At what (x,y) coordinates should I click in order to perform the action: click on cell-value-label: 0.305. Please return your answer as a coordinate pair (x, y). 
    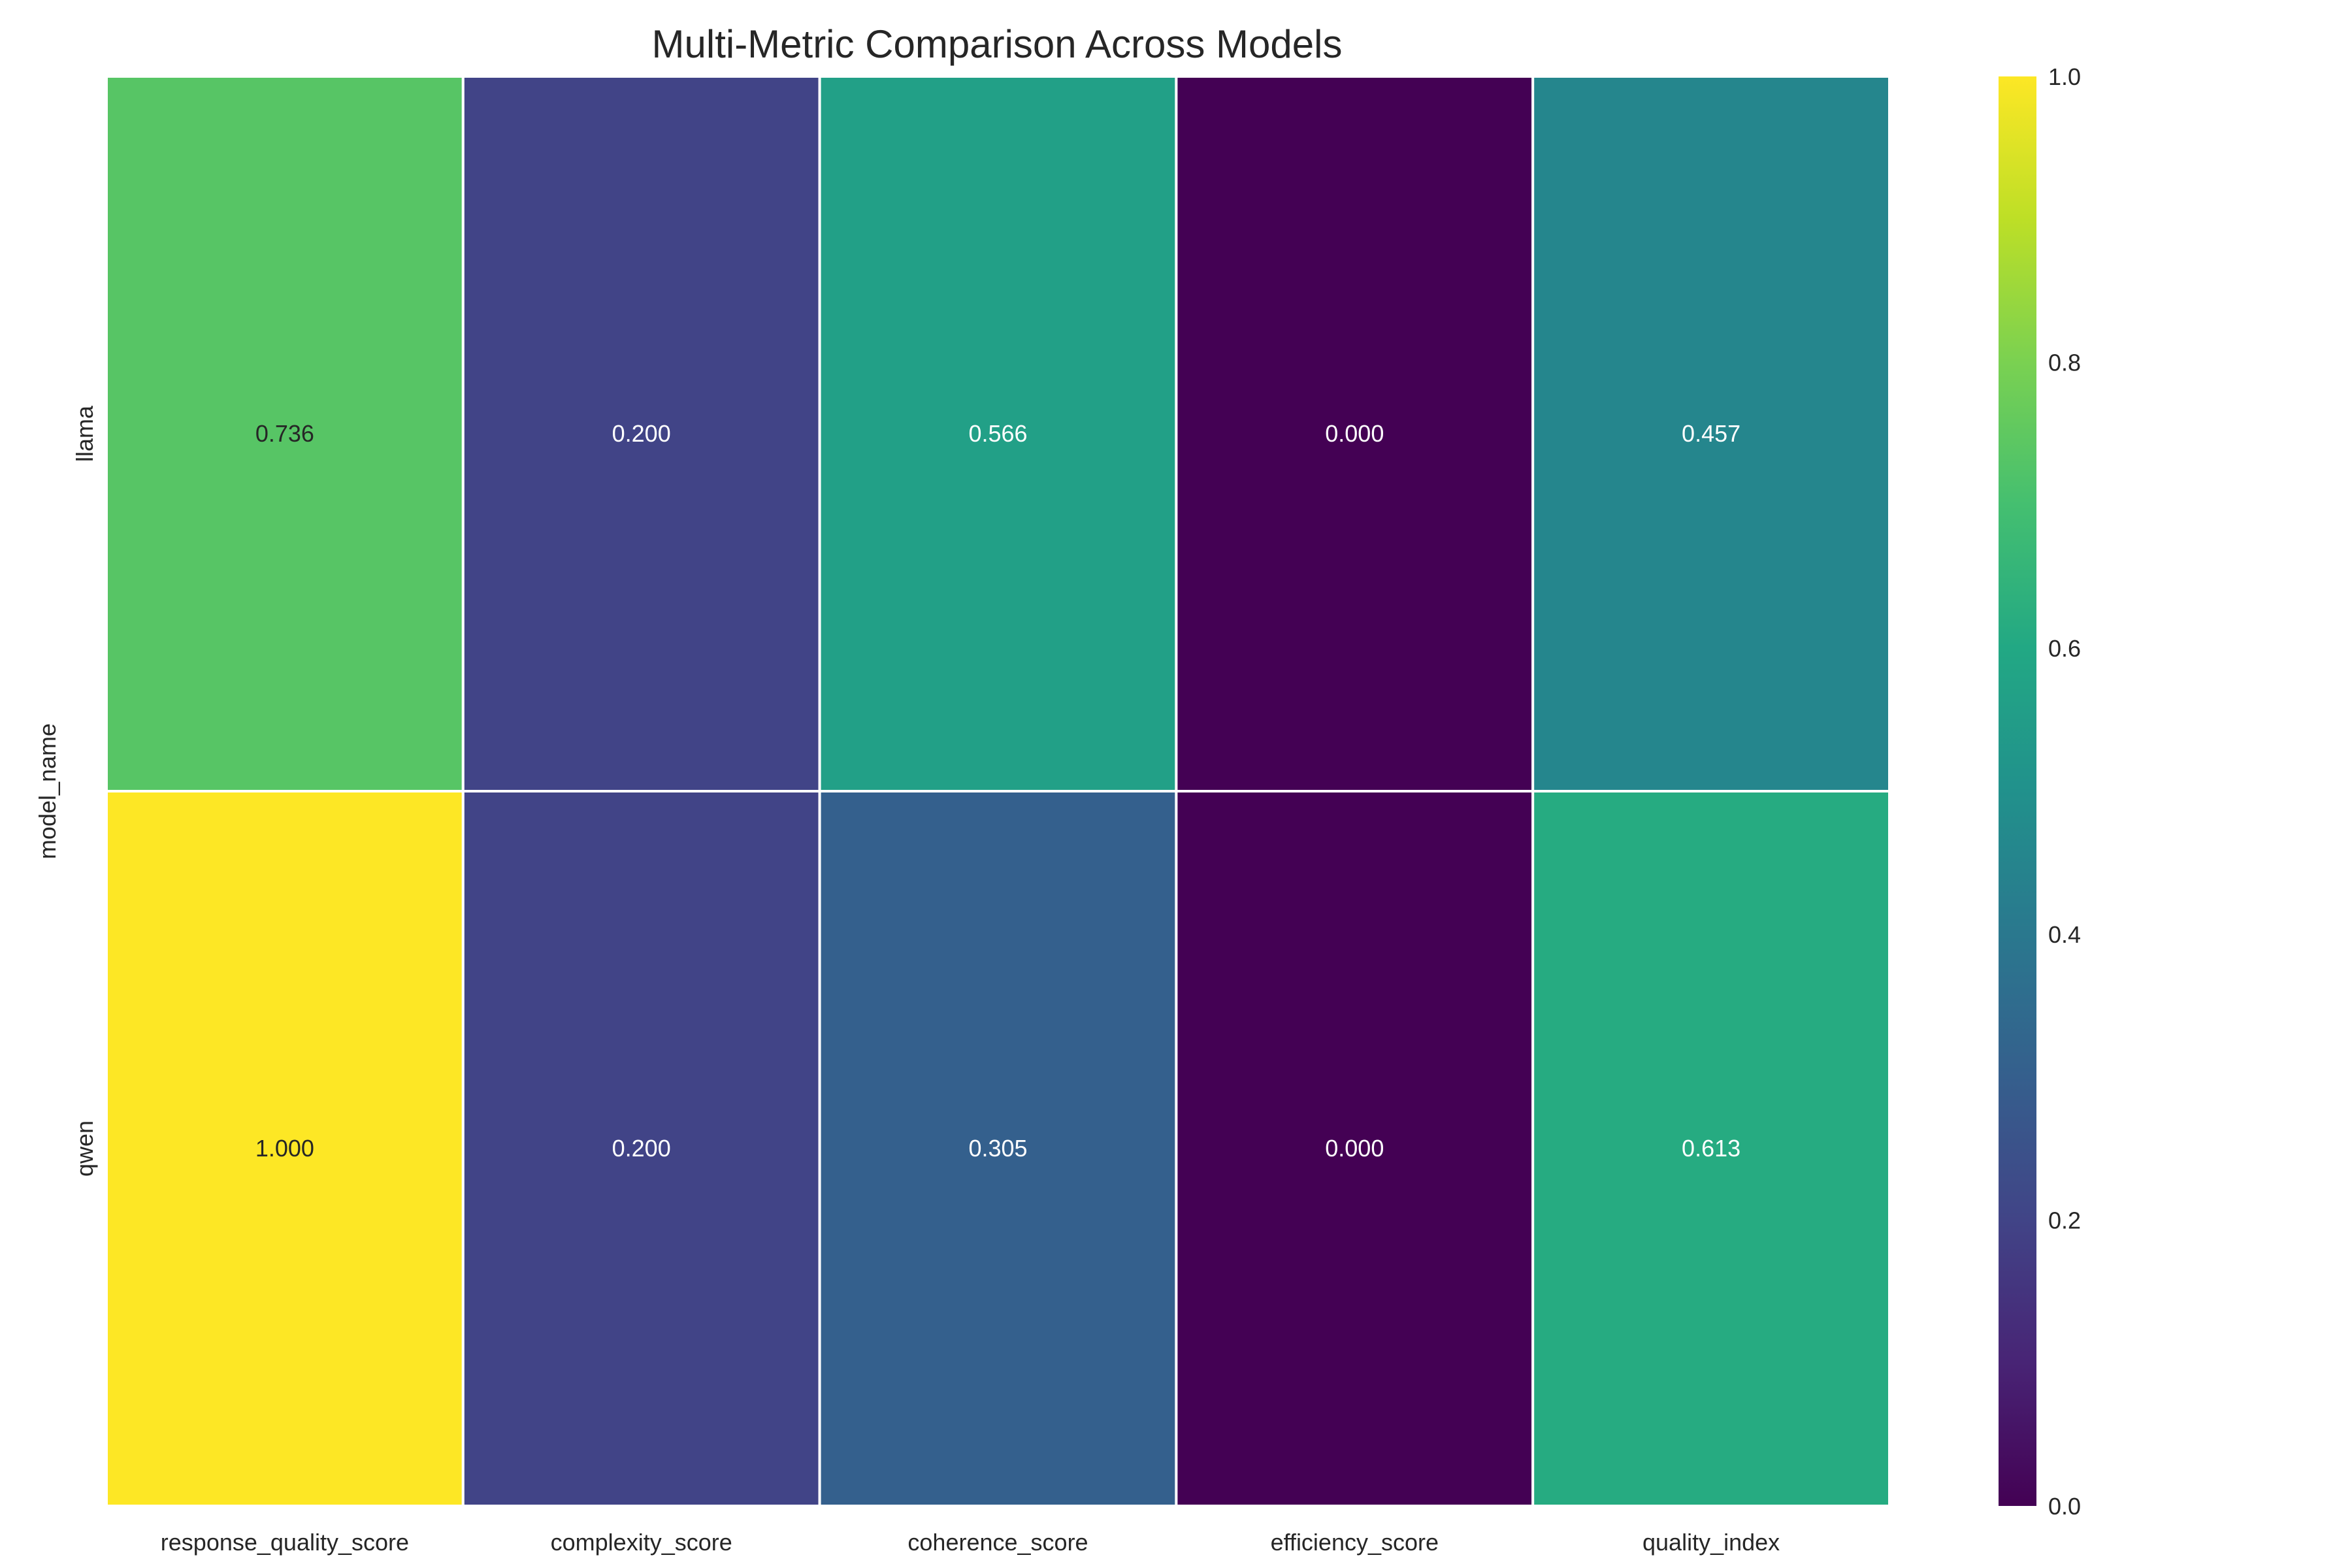
    Looking at the image, I should click on (997, 1148).